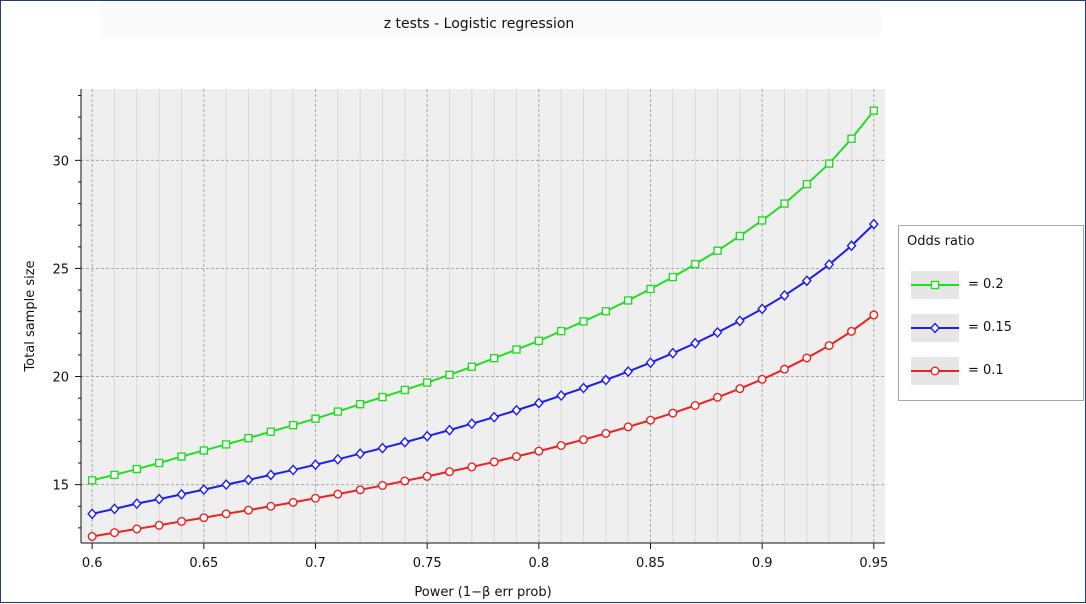  Describe the element at coordinates (30, 316) in the screenshot. I see `y-axis-label: Total sample size` at that location.